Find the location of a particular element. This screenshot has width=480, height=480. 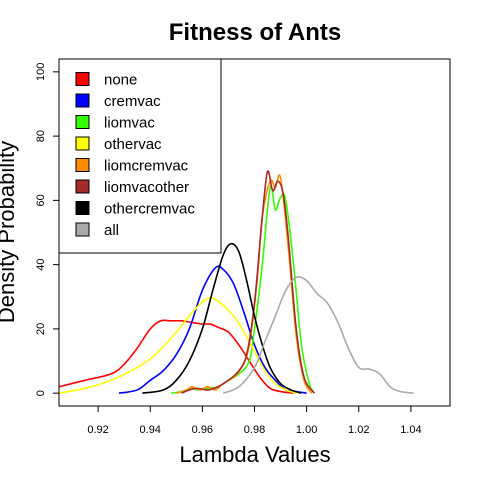

legend-swatch-liomvac is located at coordinates (82, 122).